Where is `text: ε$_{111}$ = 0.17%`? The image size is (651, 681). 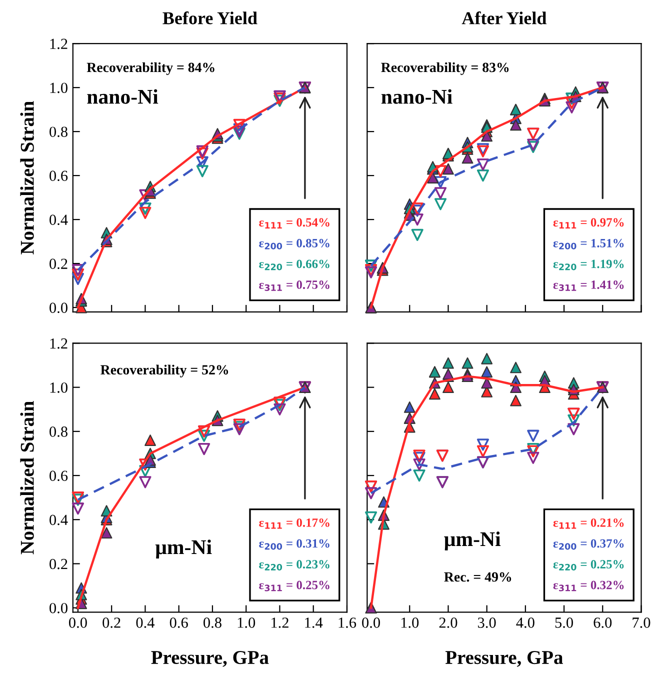 text: ε$_{111}$ = 0.17% is located at coordinates (294, 523).